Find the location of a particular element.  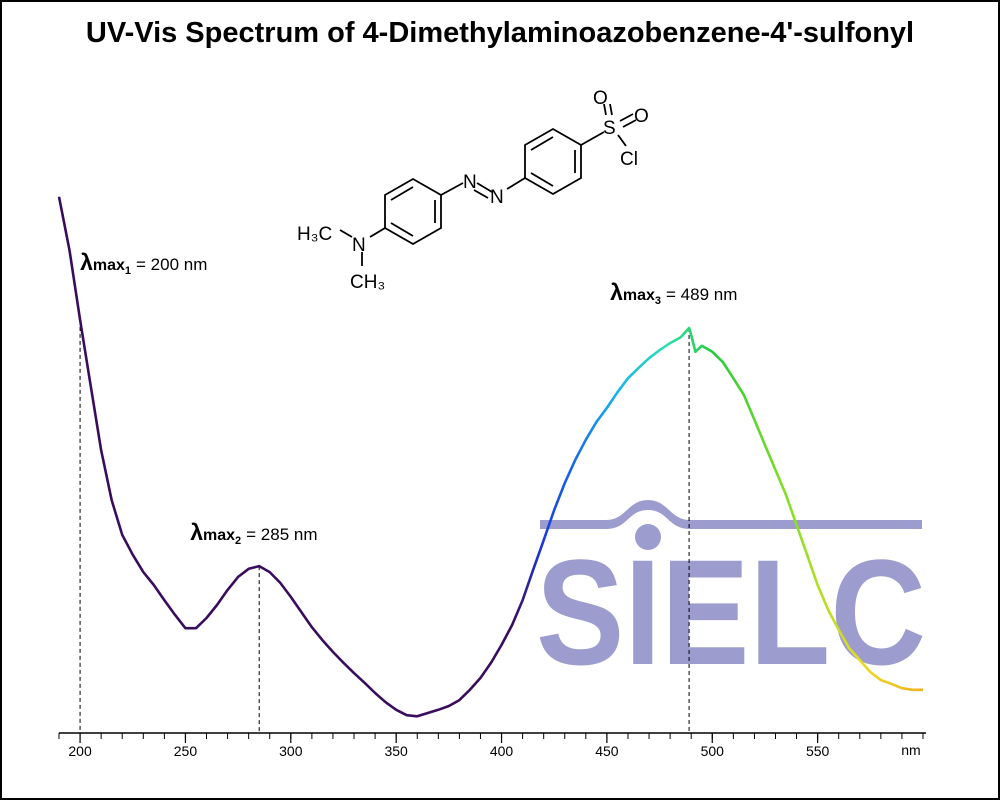

x-tick-label: 400 is located at coordinates (502, 751).